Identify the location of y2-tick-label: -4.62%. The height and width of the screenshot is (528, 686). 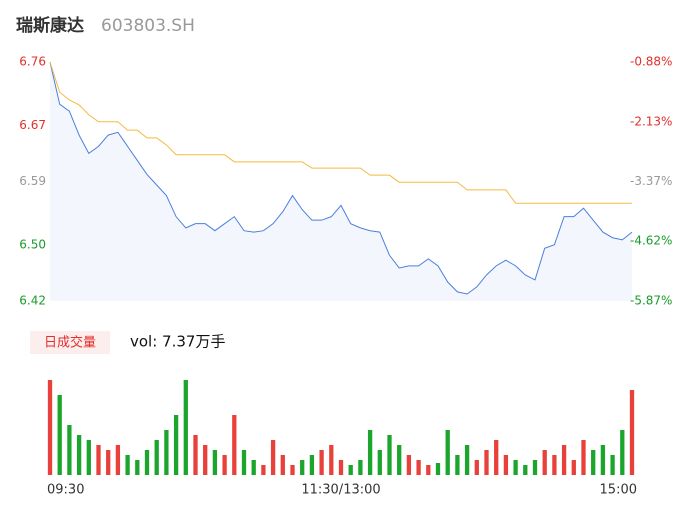
(651, 241).